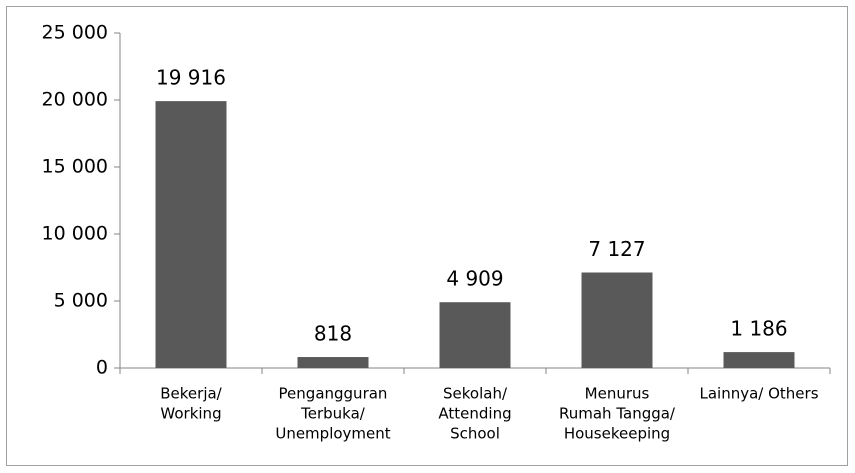  Describe the element at coordinates (333, 334) in the screenshot. I see `data-label: 818` at that location.